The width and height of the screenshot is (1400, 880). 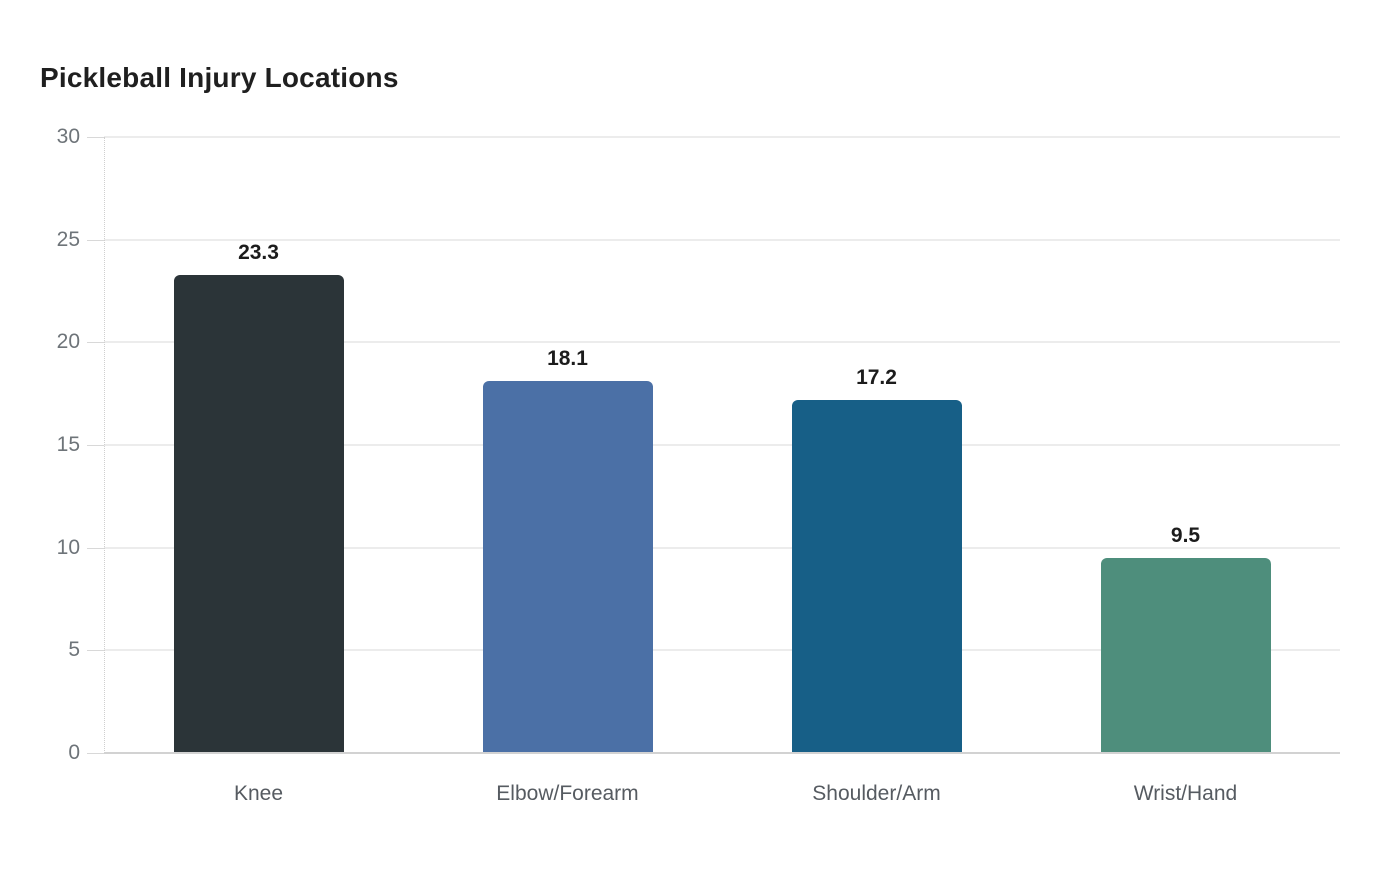 I want to click on y-tick-label: 30, so click(x=68, y=136).